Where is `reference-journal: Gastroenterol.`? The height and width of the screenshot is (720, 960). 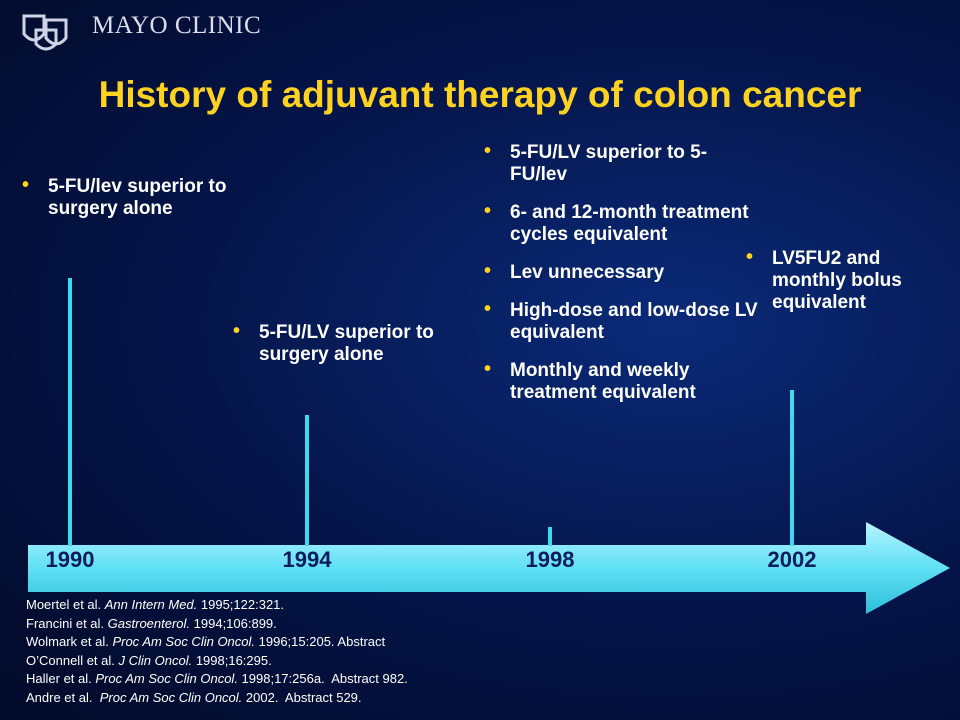
reference-journal: Gastroenterol. is located at coordinates (149, 623).